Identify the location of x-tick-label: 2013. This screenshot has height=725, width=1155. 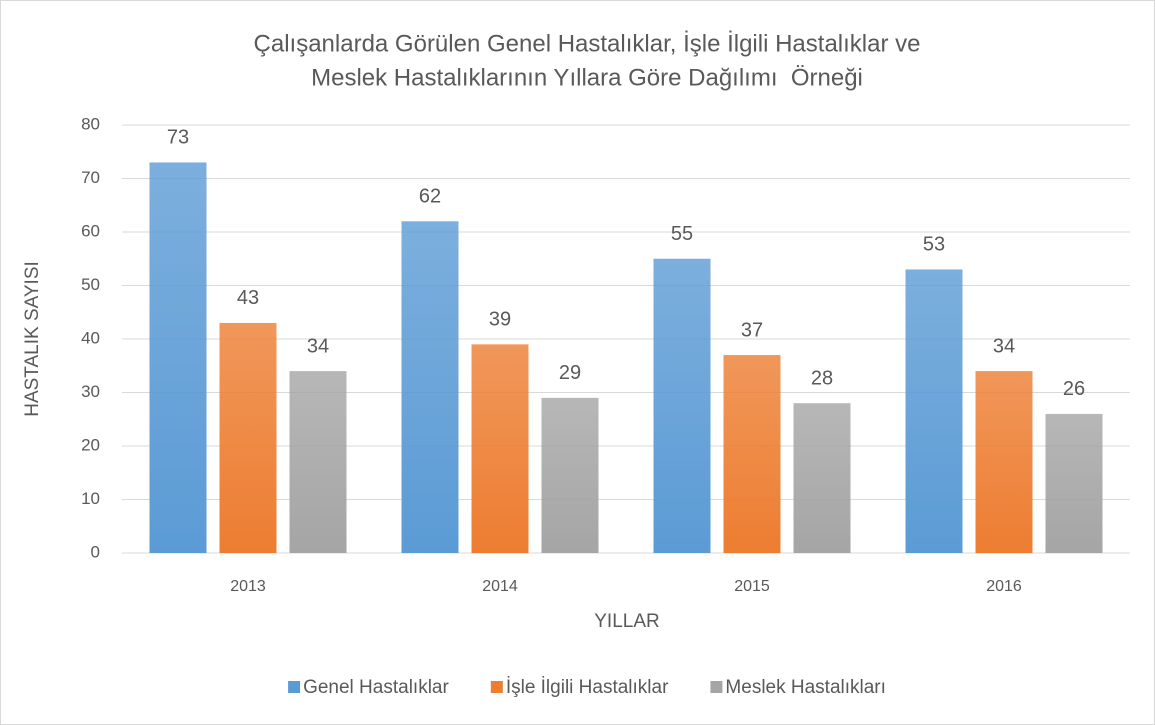
(248, 586).